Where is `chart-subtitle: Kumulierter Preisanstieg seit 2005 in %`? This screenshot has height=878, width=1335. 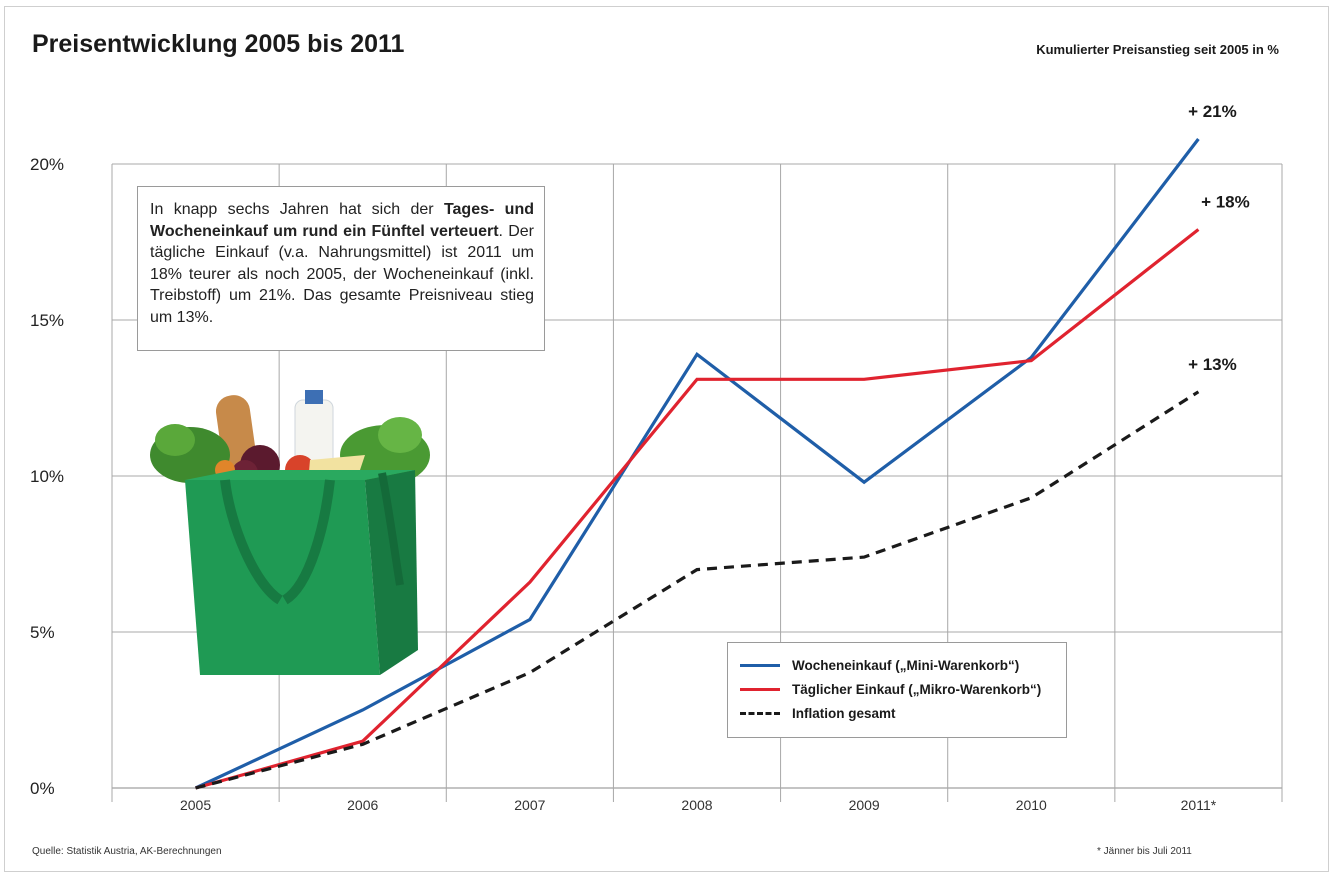 chart-subtitle: Kumulierter Preisanstieg seit 2005 in % is located at coordinates (1157, 49).